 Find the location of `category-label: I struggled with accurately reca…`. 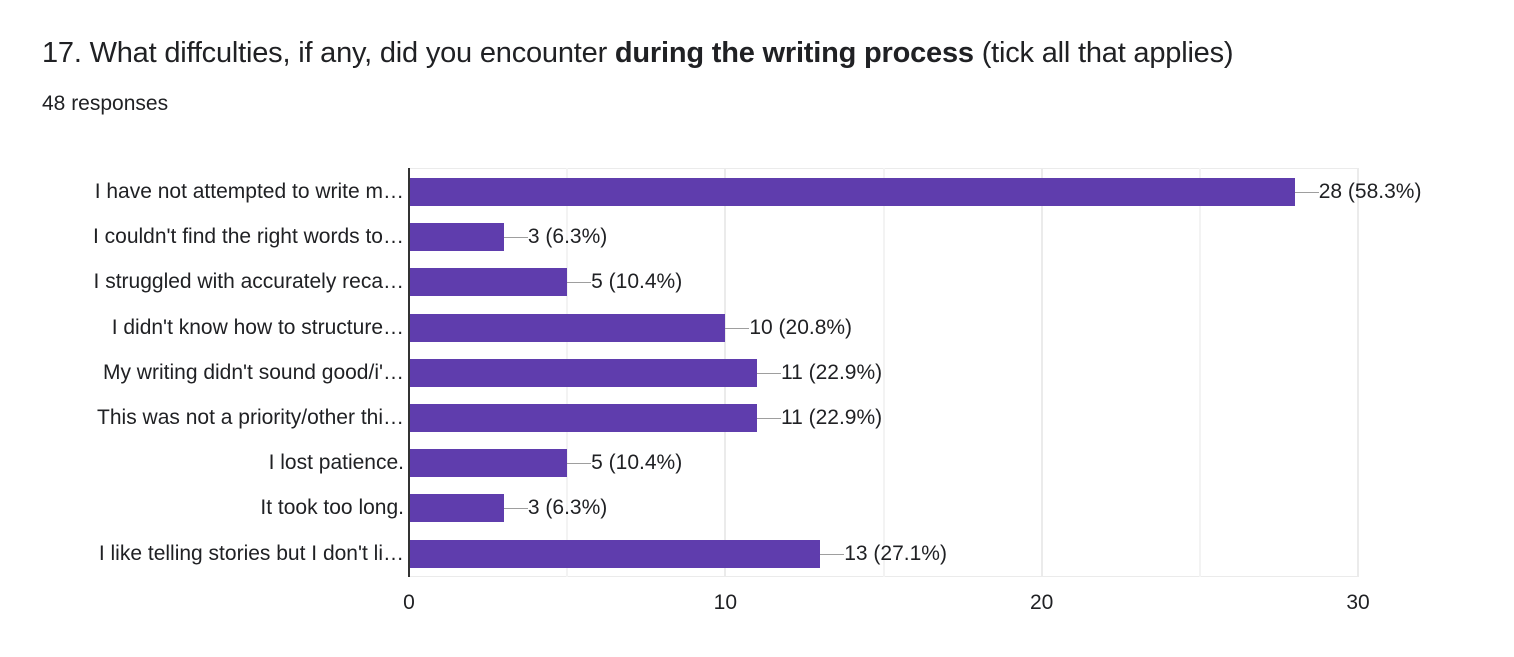

category-label: I struggled with accurately reca… is located at coordinates (248, 282).